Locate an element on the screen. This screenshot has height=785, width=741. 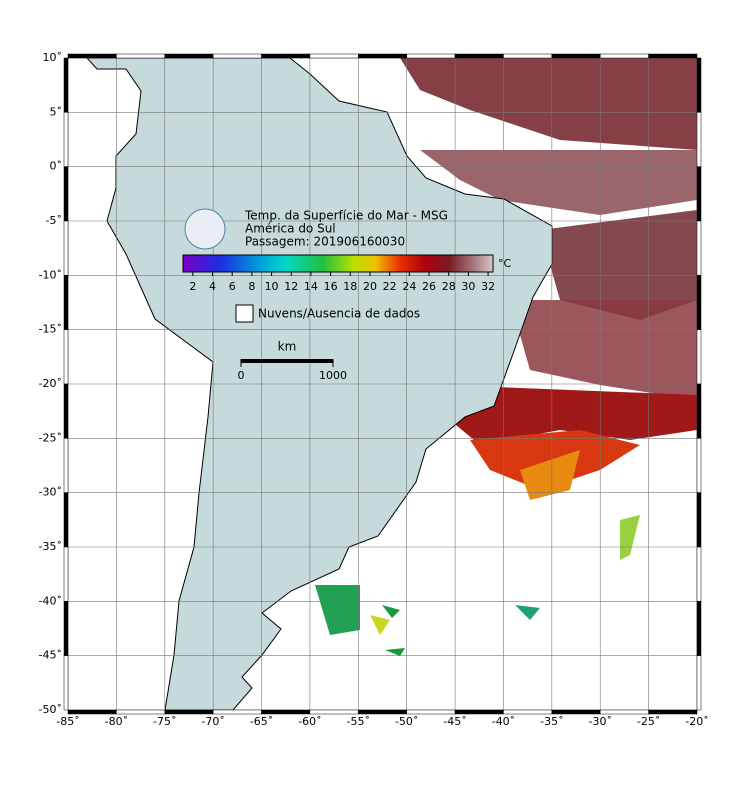
lat-tick-label: -10˚ is located at coordinates (50, 274).